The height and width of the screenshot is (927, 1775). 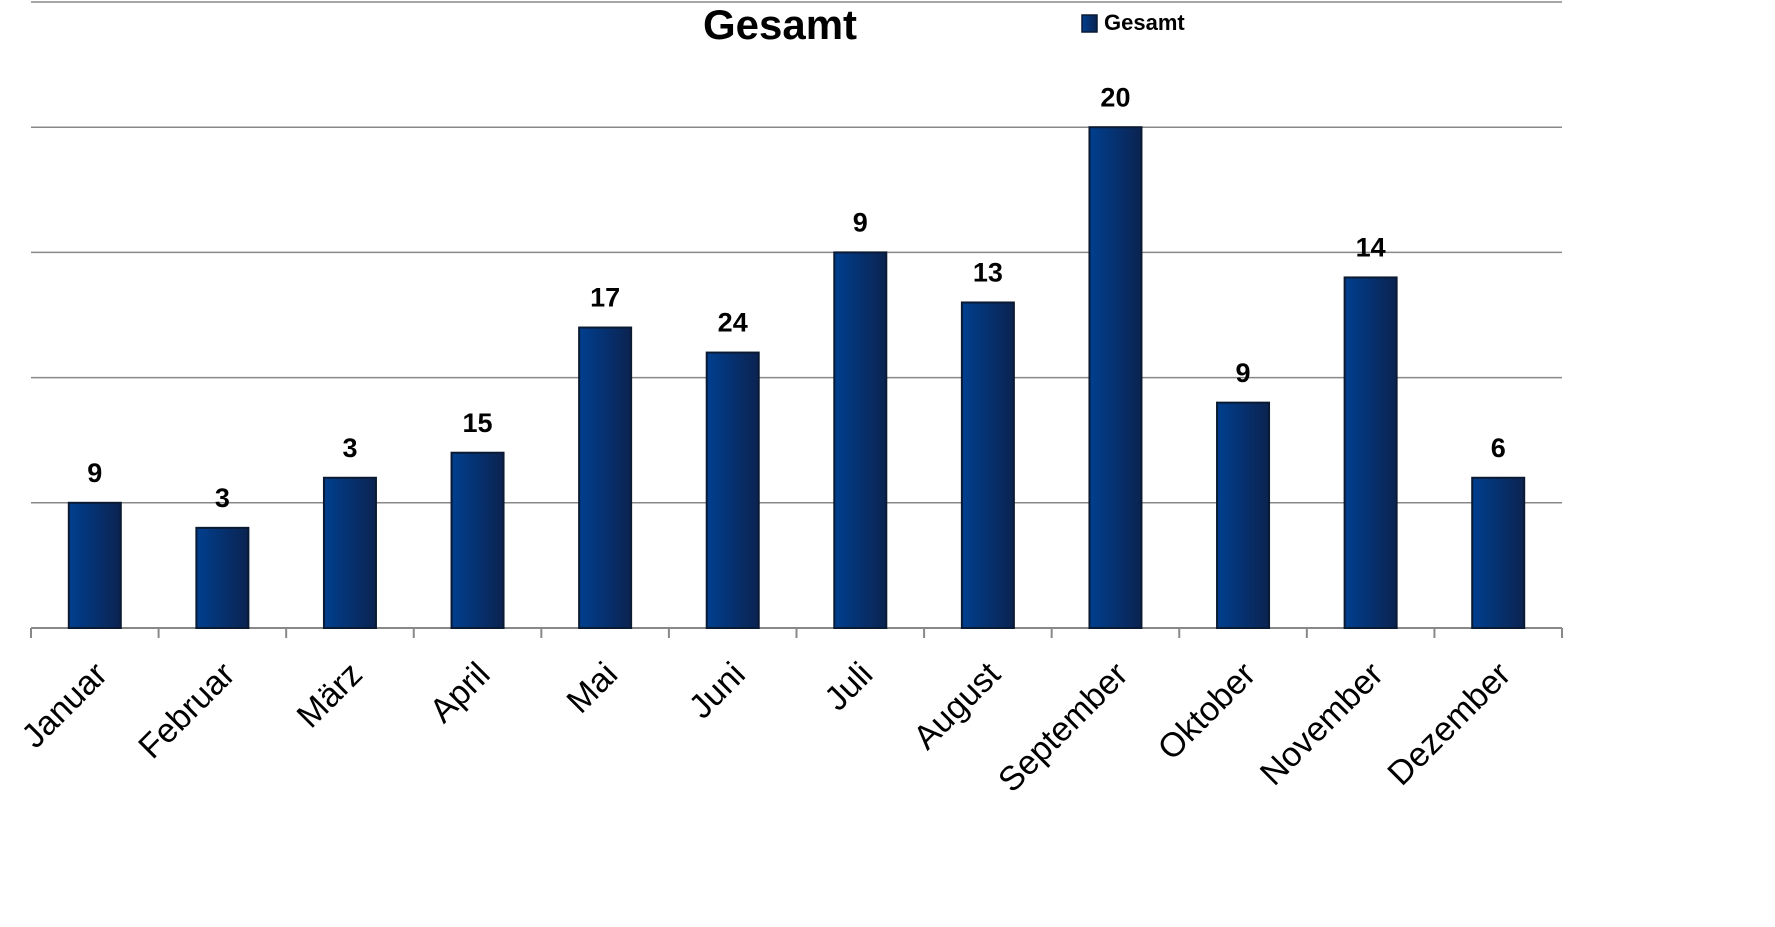 What do you see at coordinates (780, 24) in the screenshot?
I see `chart-title: Gesamt` at bounding box center [780, 24].